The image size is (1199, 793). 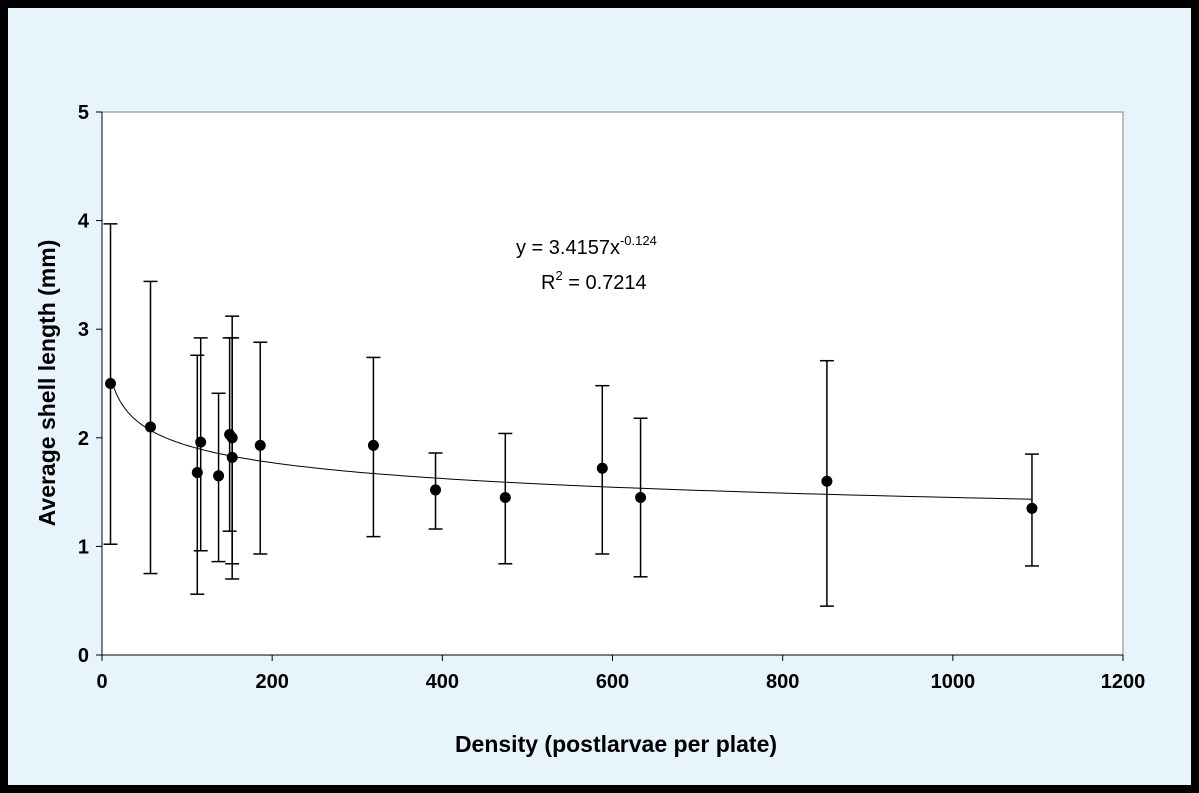 I want to click on y-tick-label: 5, so click(x=83, y=113).